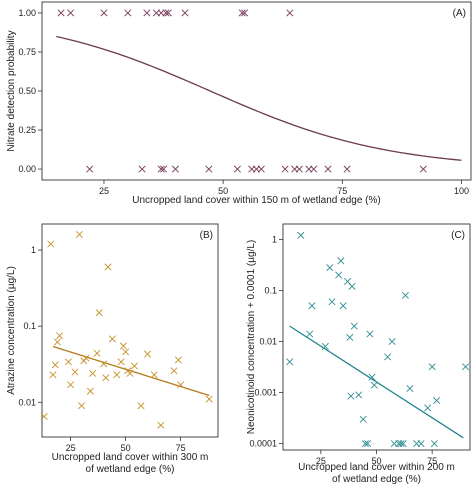 The width and height of the screenshot is (474, 494). What do you see at coordinates (268, 341) in the screenshot?
I see `y-tick-label: 0.01` at bounding box center [268, 341].